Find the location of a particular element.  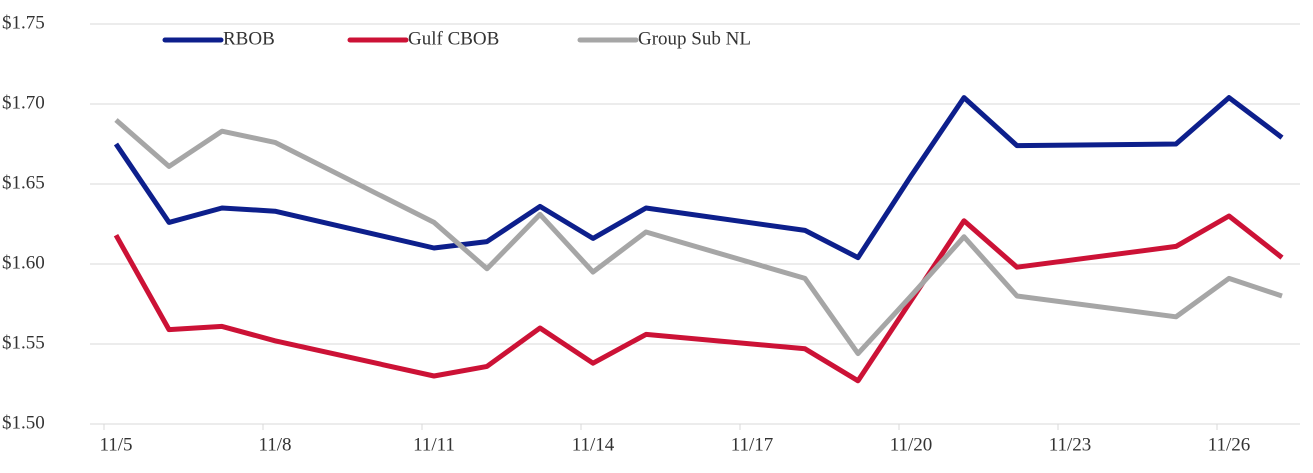

y-tick-label: $1.65 is located at coordinates (23, 182).